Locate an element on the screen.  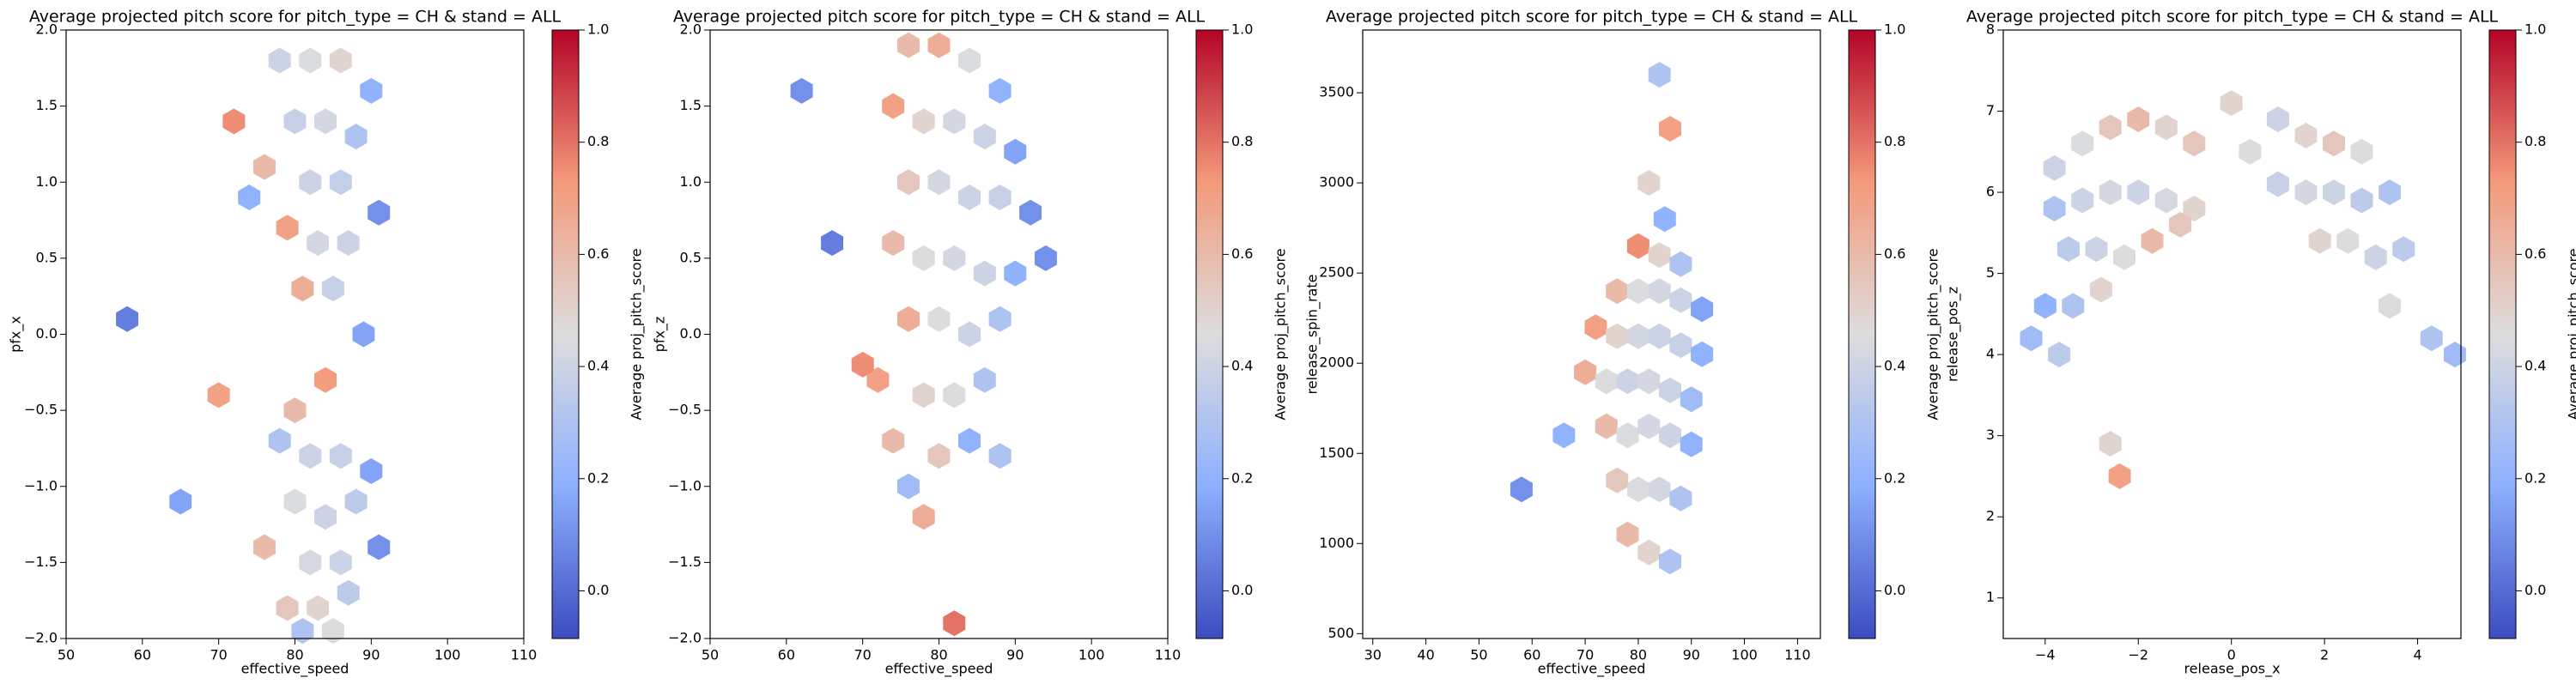
colorbar-tick-label: 0.4 is located at coordinates (2535, 366).